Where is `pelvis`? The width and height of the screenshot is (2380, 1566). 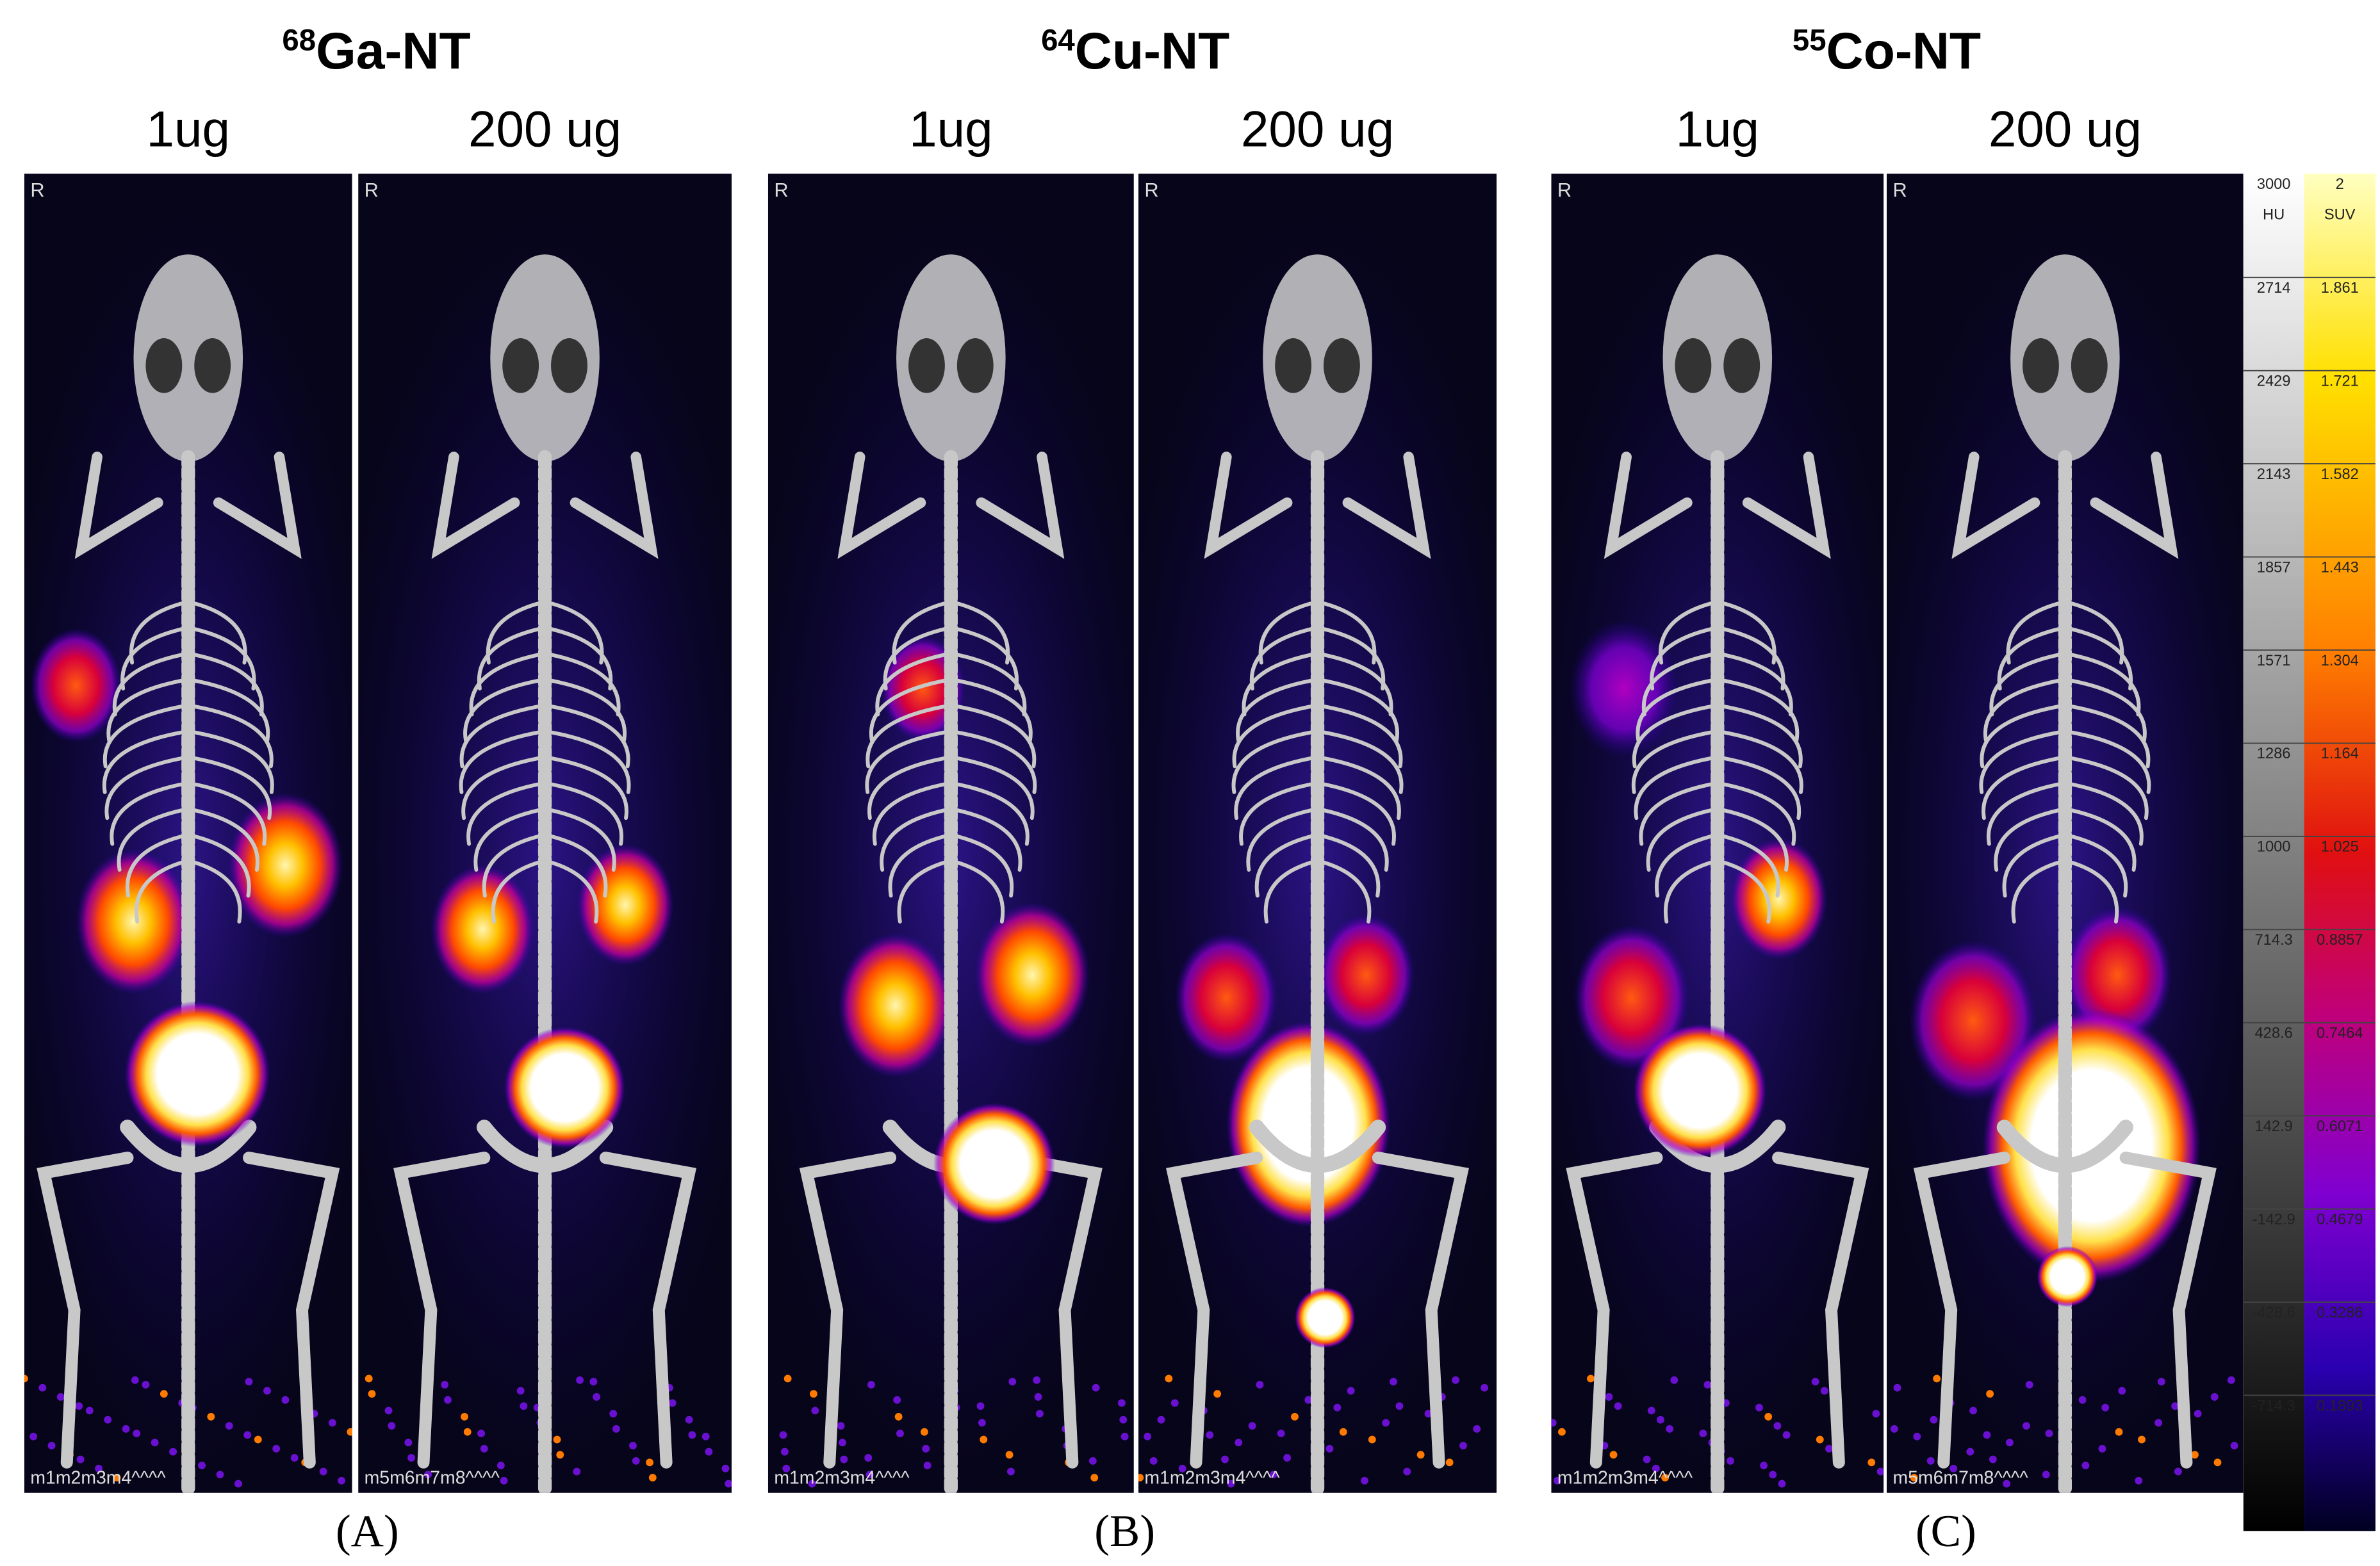 pelvis is located at coordinates (188, 1146).